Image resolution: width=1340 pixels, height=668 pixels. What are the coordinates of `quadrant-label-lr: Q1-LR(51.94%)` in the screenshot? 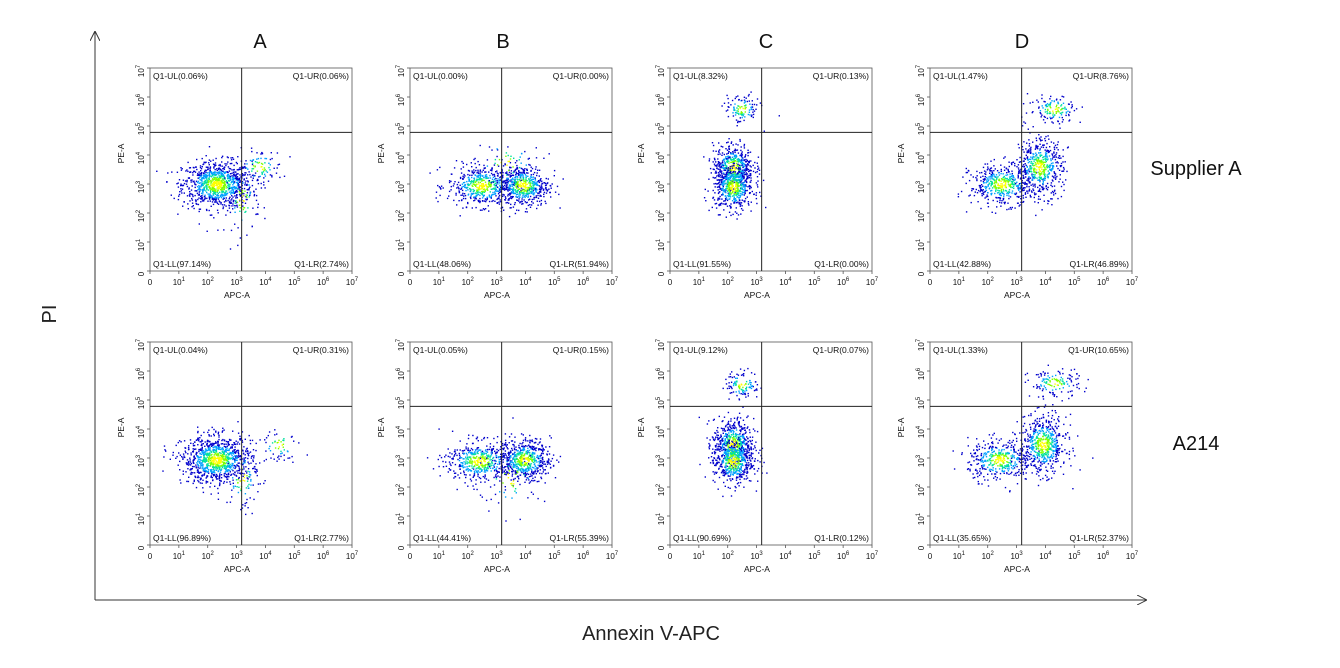 It's located at (579, 264).